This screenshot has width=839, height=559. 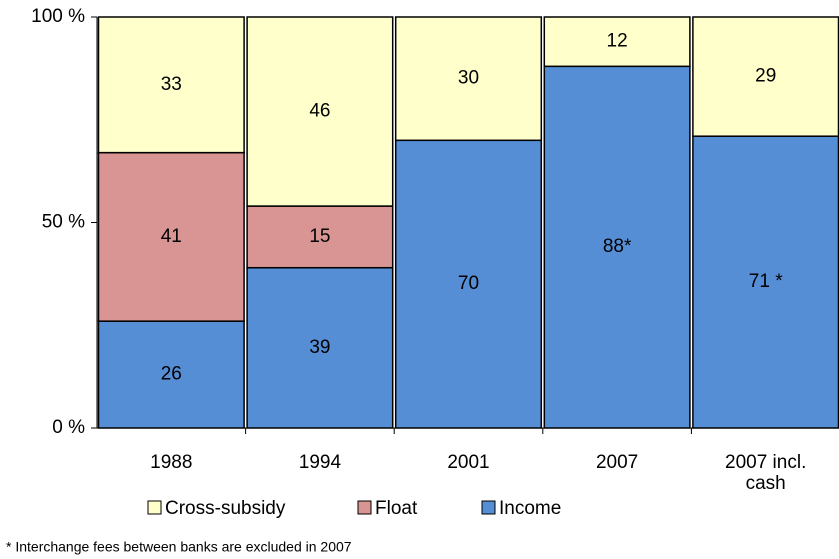 I want to click on data-label: 33, so click(x=171, y=84).